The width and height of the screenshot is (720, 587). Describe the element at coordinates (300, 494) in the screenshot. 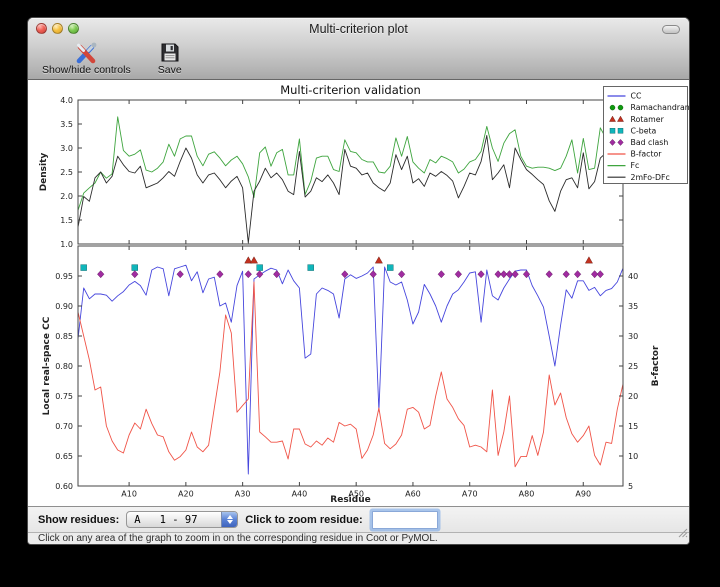

I see `svg-text: A40` at that location.